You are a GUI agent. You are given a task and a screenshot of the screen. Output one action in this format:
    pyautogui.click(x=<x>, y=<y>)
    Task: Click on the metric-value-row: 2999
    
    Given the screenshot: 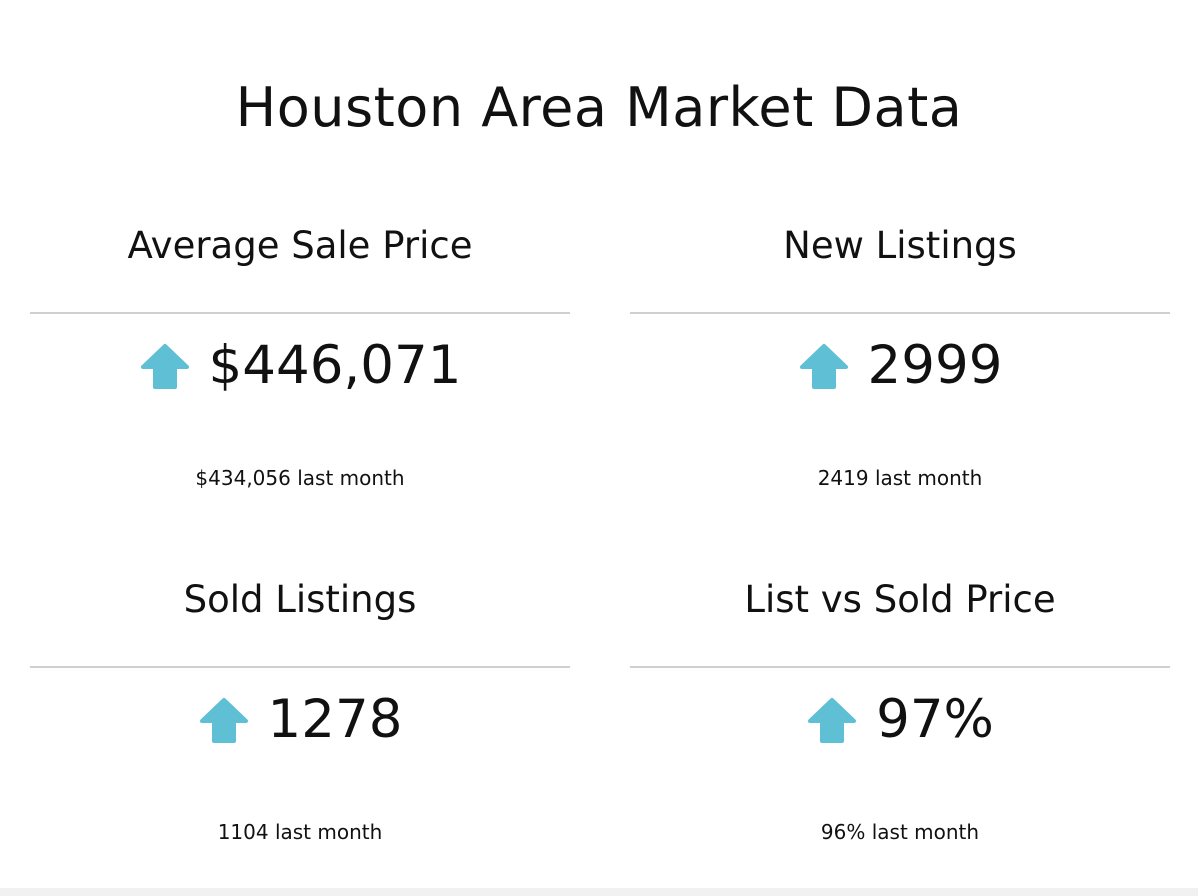 What is the action you would take?
    pyautogui.click(x=900, y=366)
    